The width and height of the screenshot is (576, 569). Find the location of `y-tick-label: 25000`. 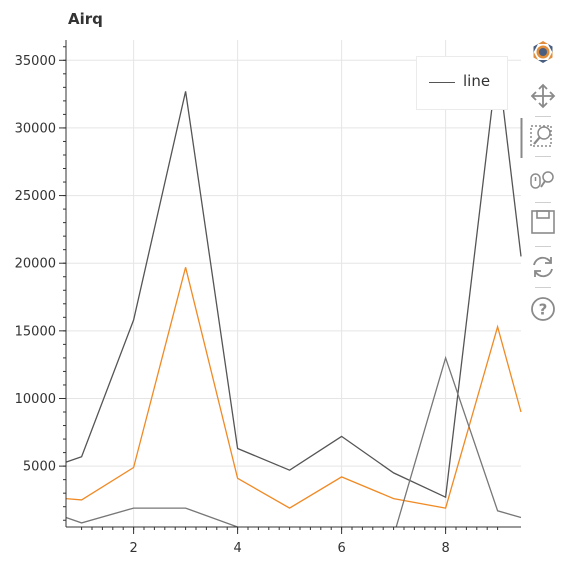

y-tick-label: 25000 is located at coordinates (35, 196).